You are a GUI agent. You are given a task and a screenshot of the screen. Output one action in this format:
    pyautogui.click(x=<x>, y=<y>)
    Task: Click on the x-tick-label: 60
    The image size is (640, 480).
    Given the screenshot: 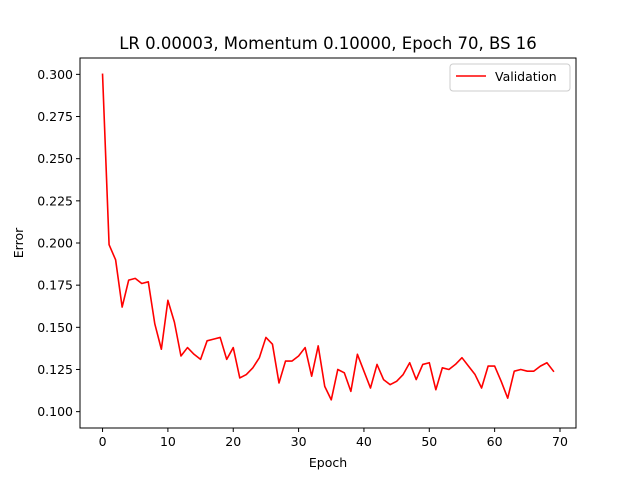 What is the action you would take?
    pyautogui.click(x=495, y=441)
    